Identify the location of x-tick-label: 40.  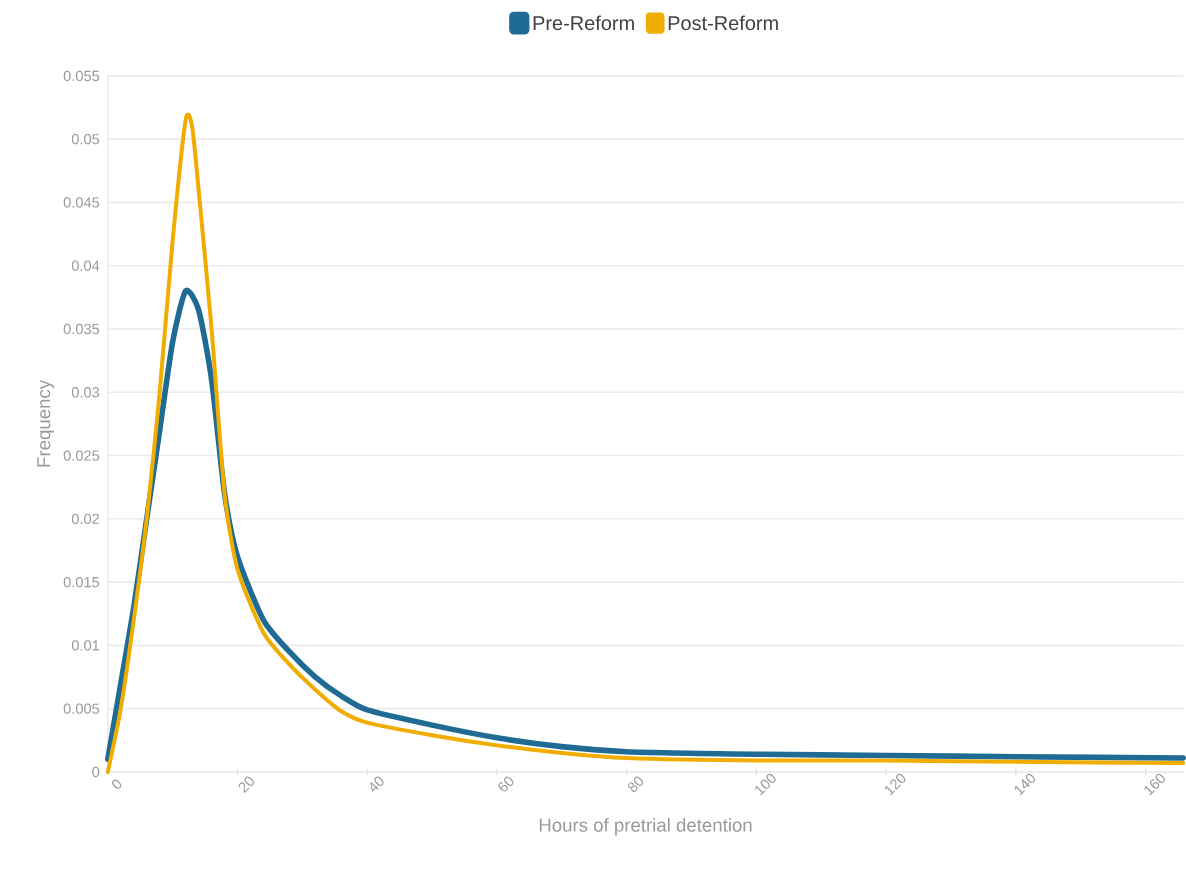
(377, 784).